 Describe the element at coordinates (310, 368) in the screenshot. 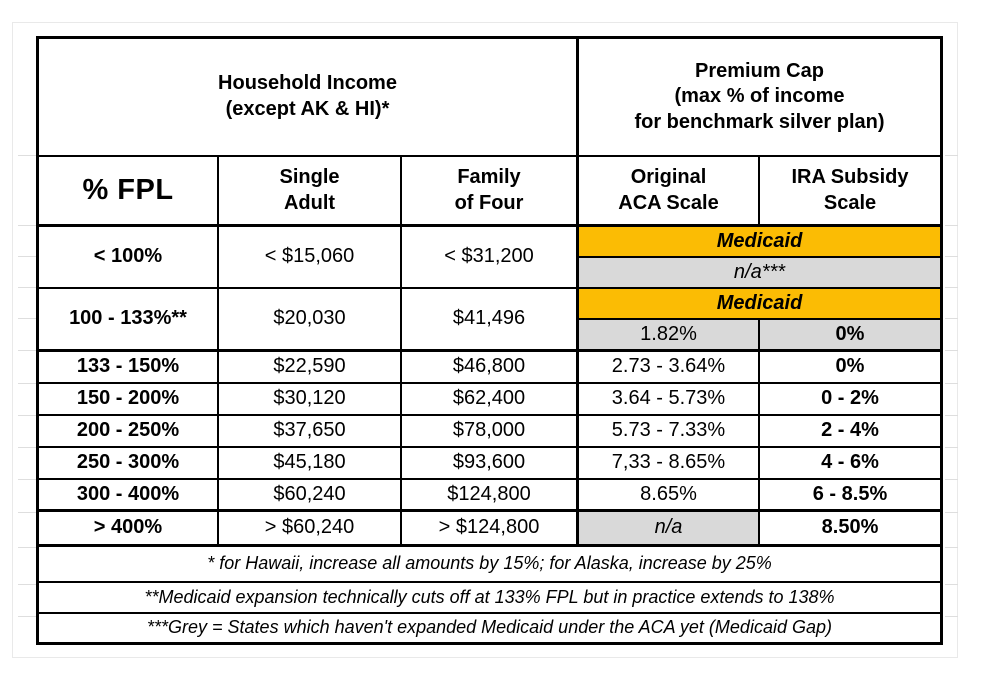

I see `cell-single-133-150: $22,590` at that location.